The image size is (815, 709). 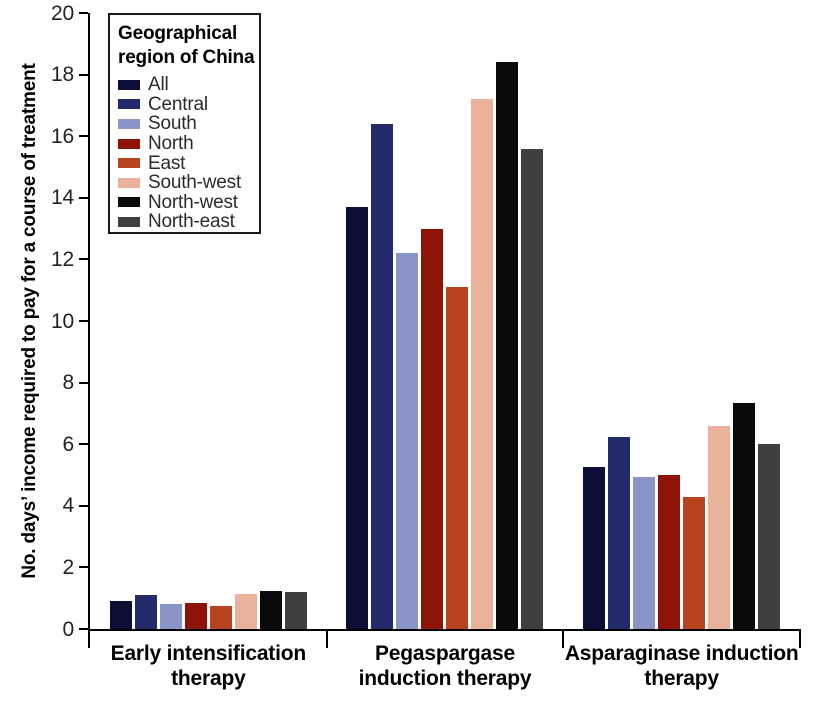 What do you see at coordinates (186, 85) in the screenshot?
I see `legend-item-all: All` at bounding box center [186, 85].